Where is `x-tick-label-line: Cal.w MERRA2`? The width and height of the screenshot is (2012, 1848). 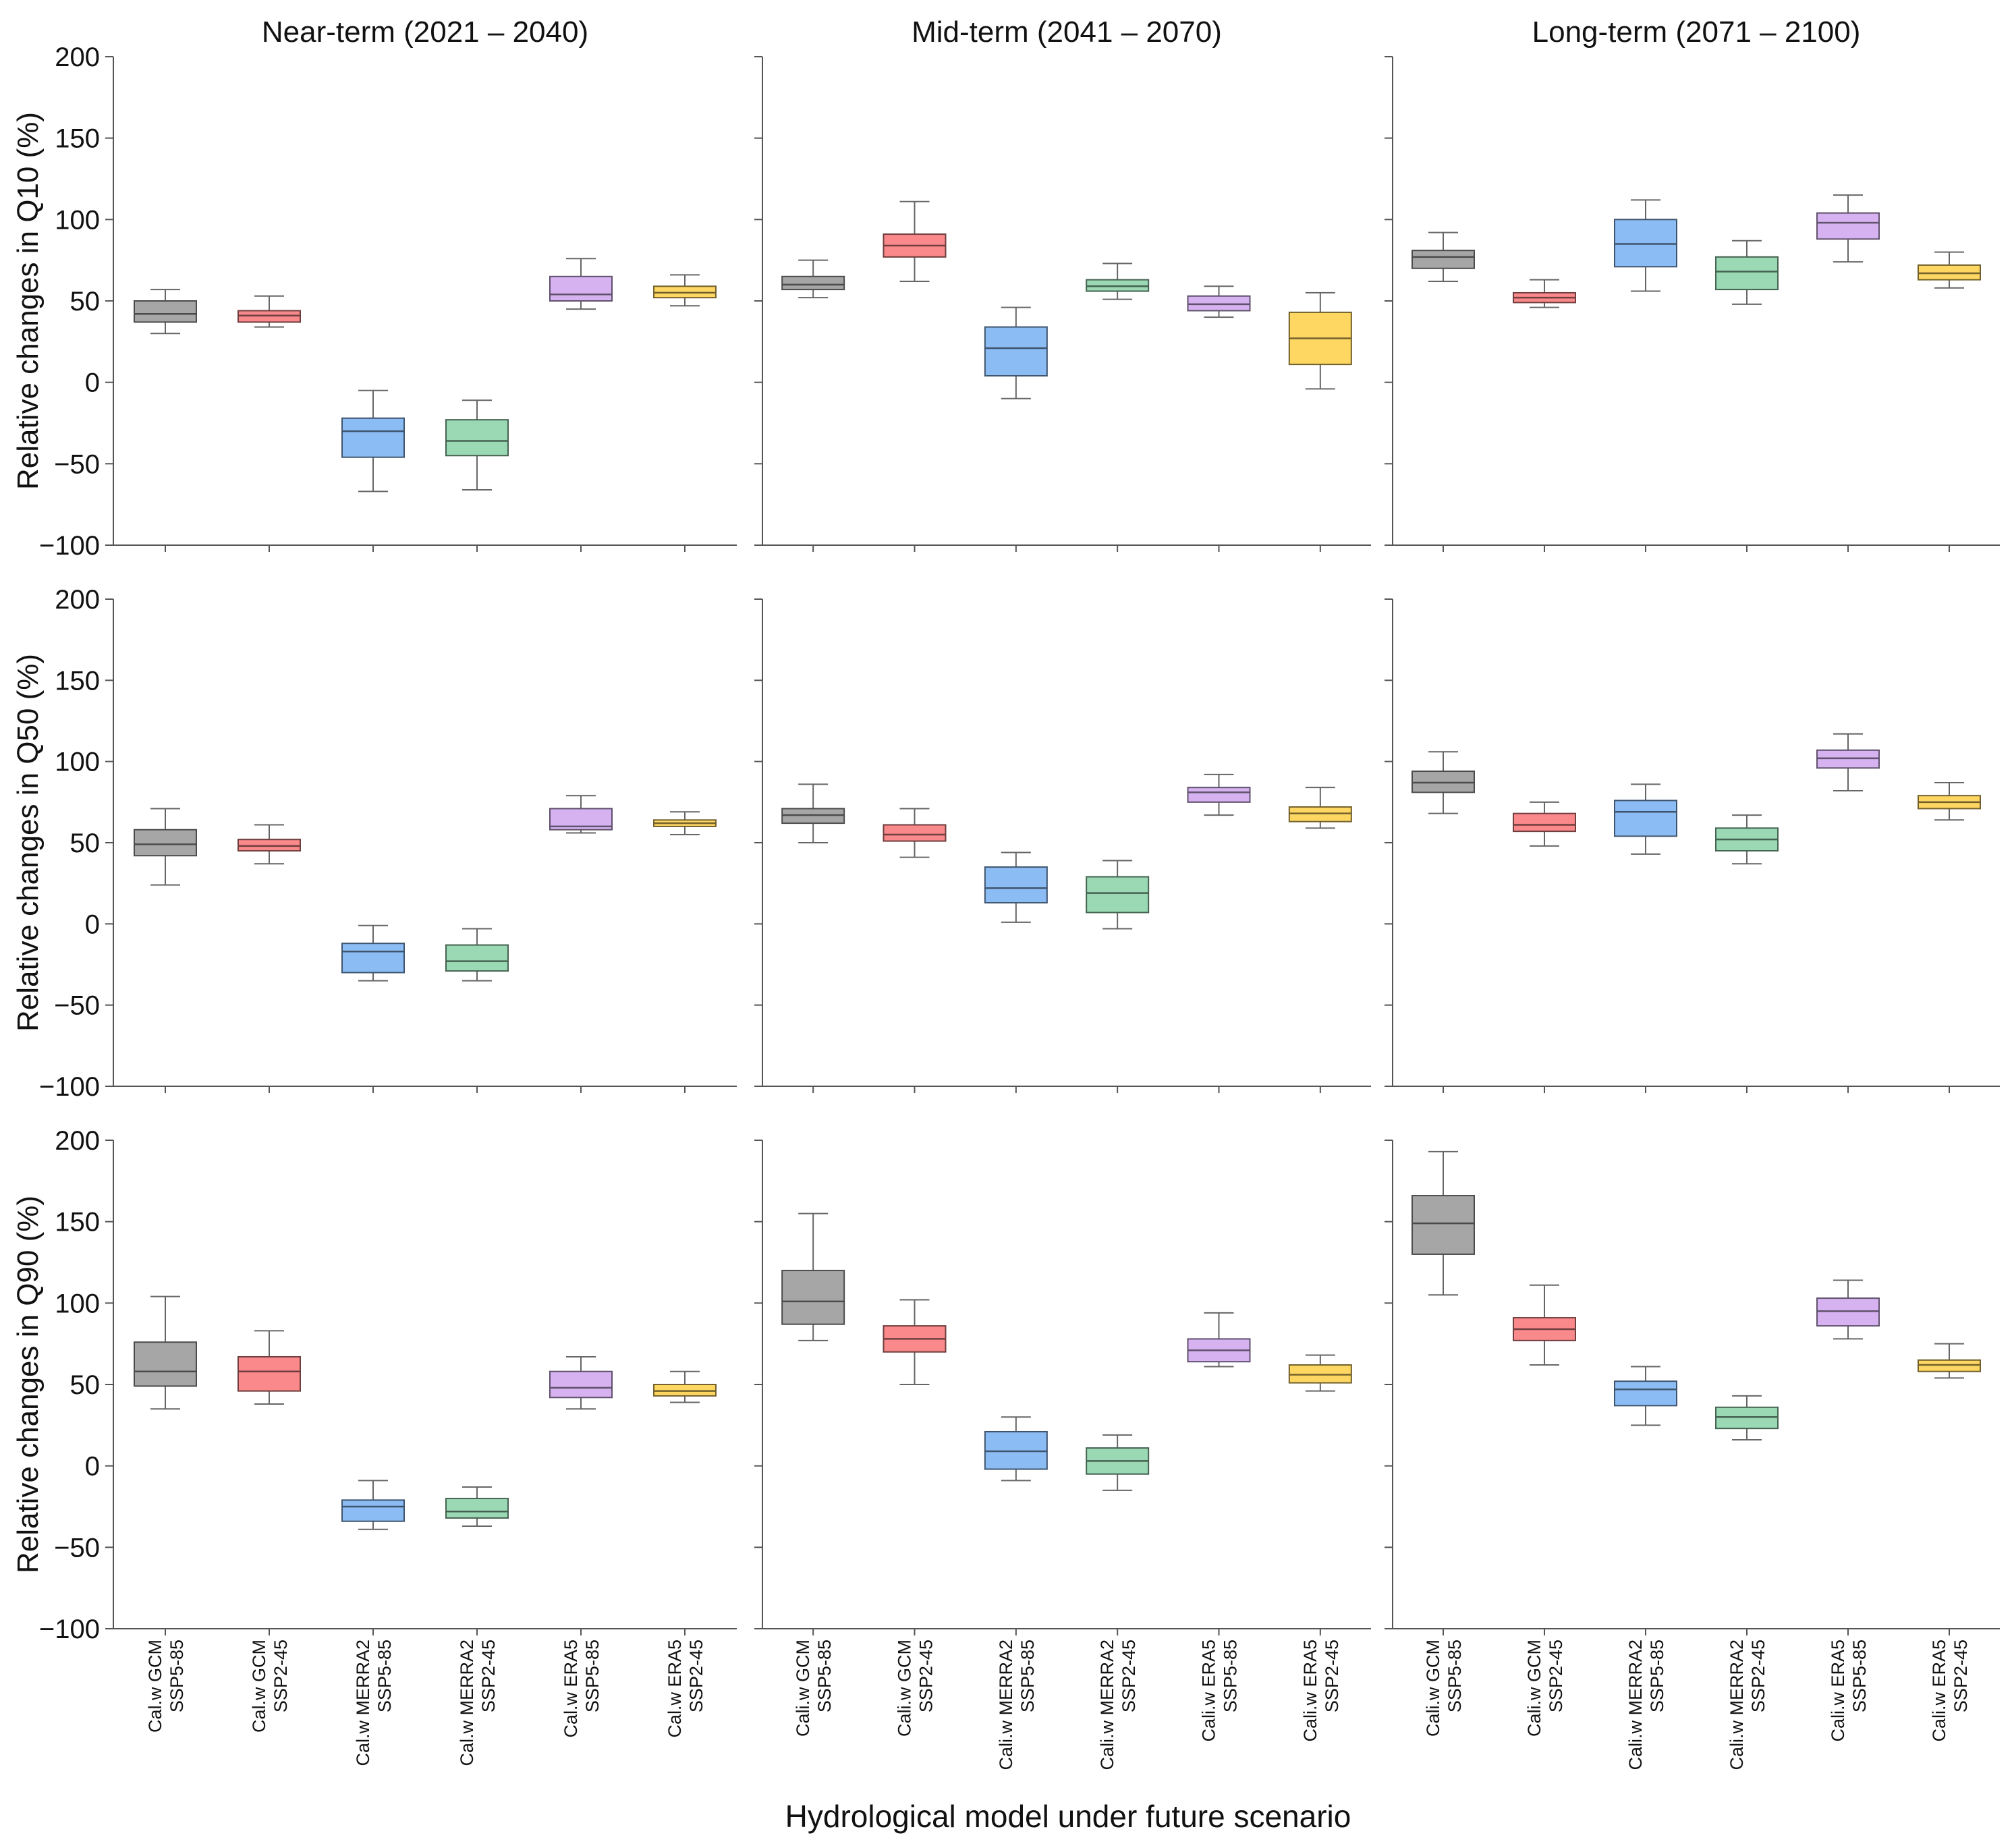 x-tick-label-line: Cal.w MERRA2 is located at coordinates (467, 1703).